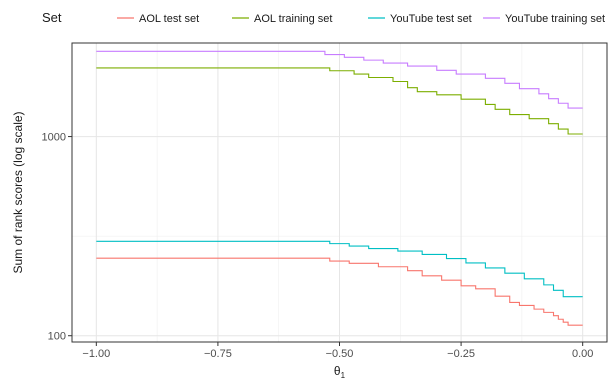 The image size is (615, 381). I want to click on x-axis-title: θ1, so click(340, 372).